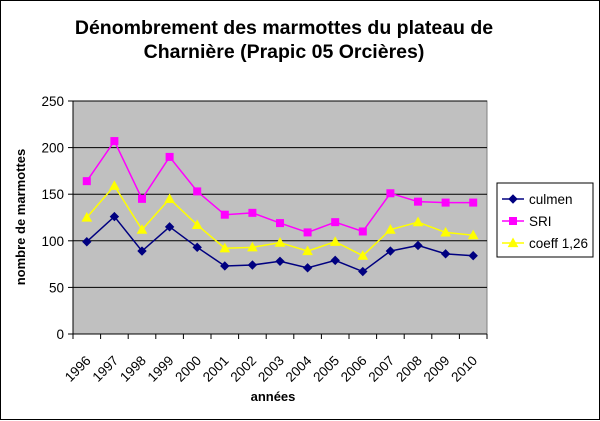  What do you see at coordinates (52, 101) in the screenshot?
I see `y-tick-label: 250` at bounding box center [52, 101].